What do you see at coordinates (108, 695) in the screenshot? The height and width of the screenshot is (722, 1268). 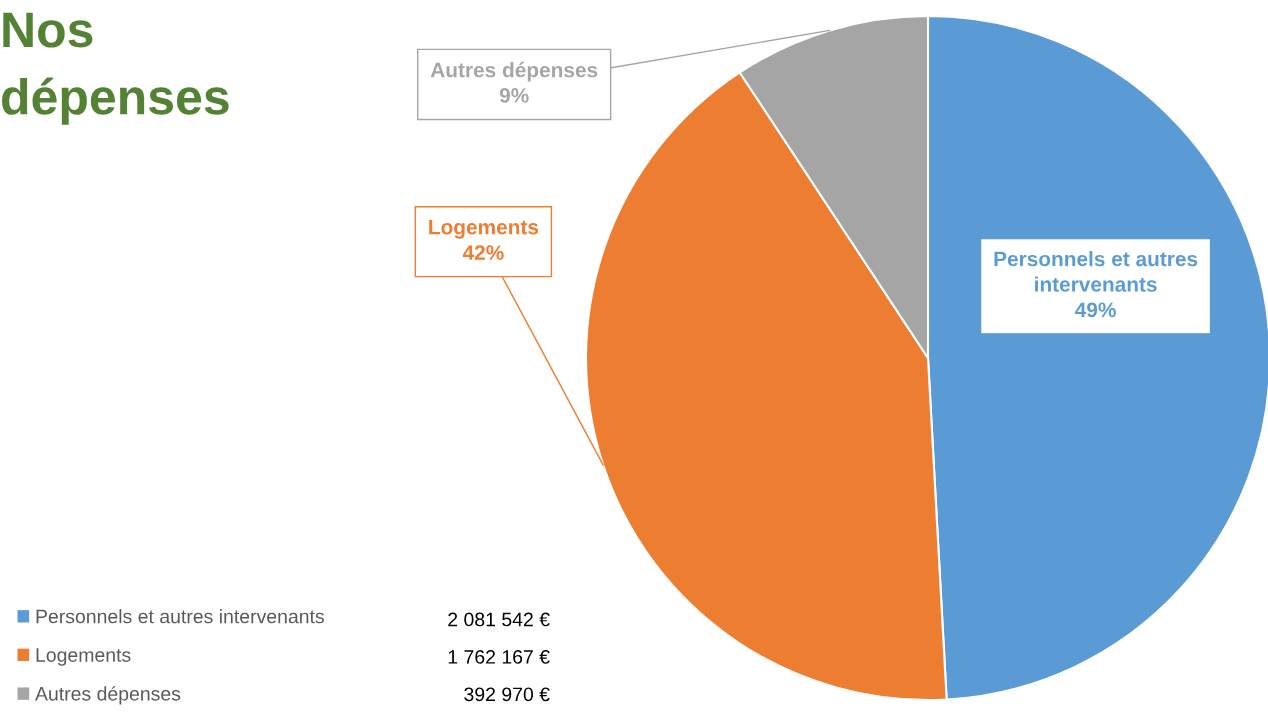 I see `legend-label: Autres dépenses` at bounding box center [108, 695].